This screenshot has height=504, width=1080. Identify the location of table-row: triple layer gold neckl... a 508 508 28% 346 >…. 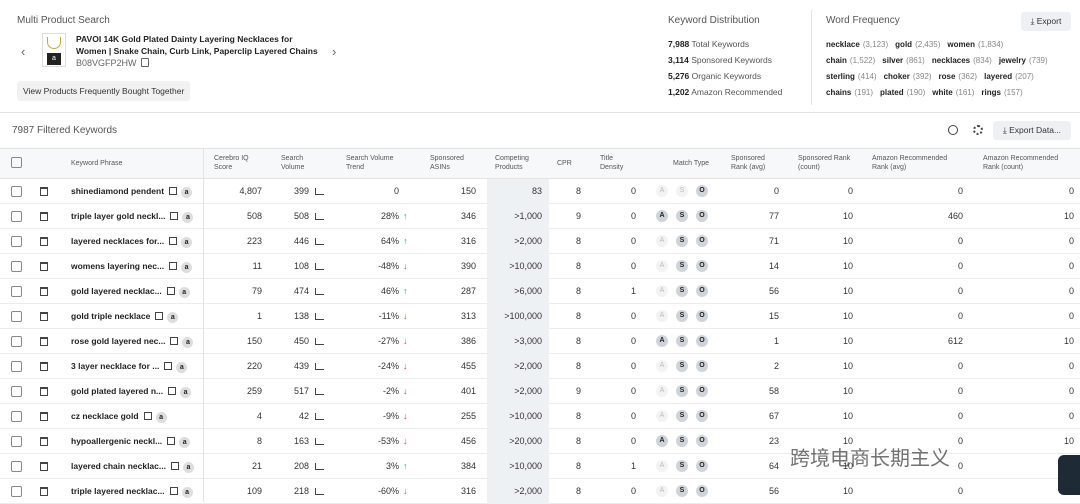
(540, 216).